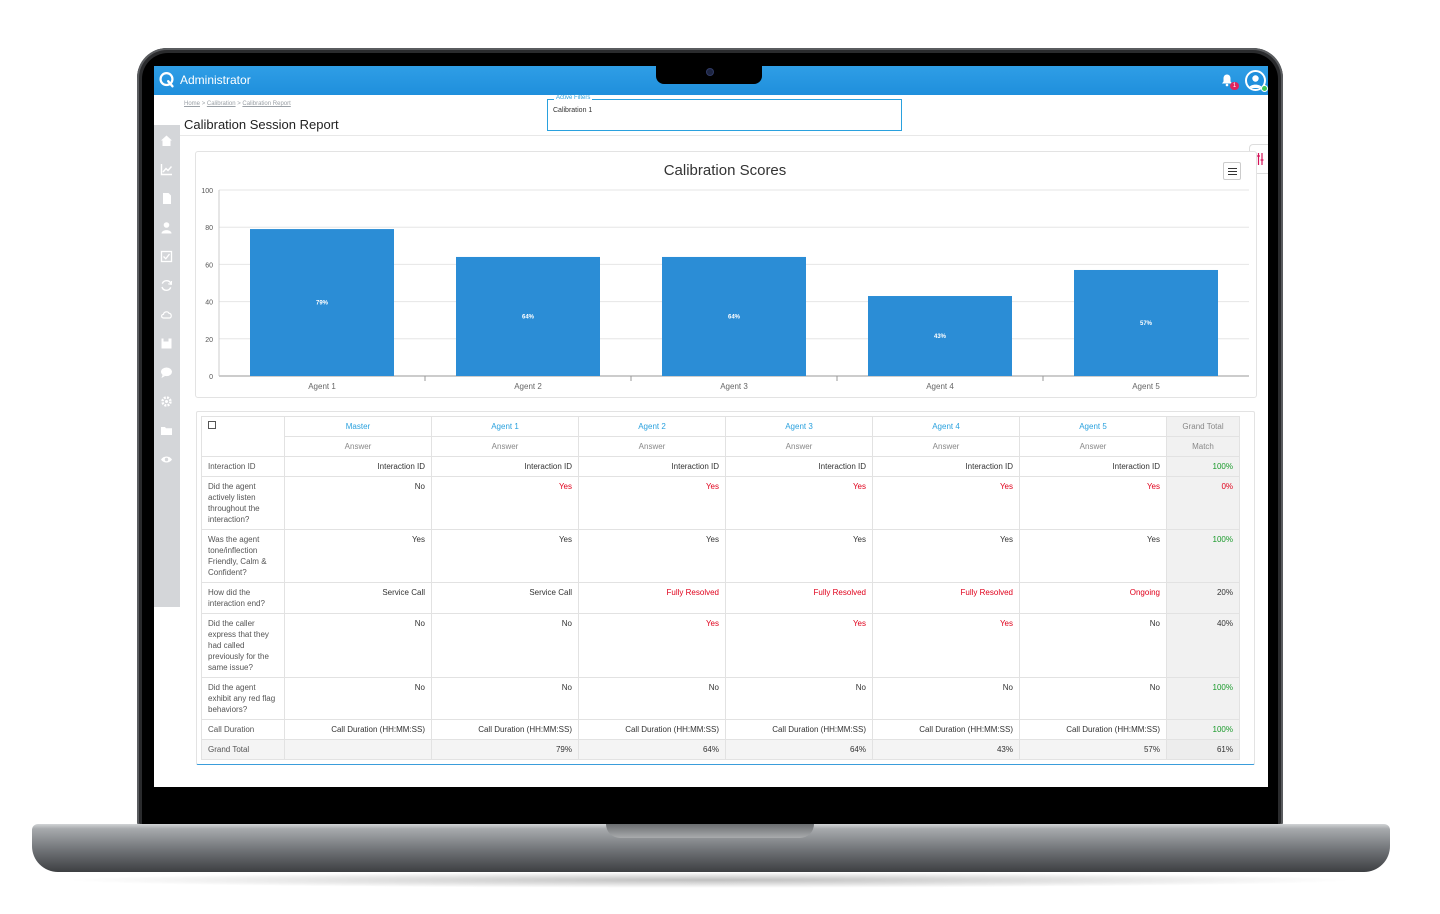 The image size is (1440, 914). Describe the element at coordinates (1203, 426) in the screenshot. I see `column-header: Grand Total` at that location.